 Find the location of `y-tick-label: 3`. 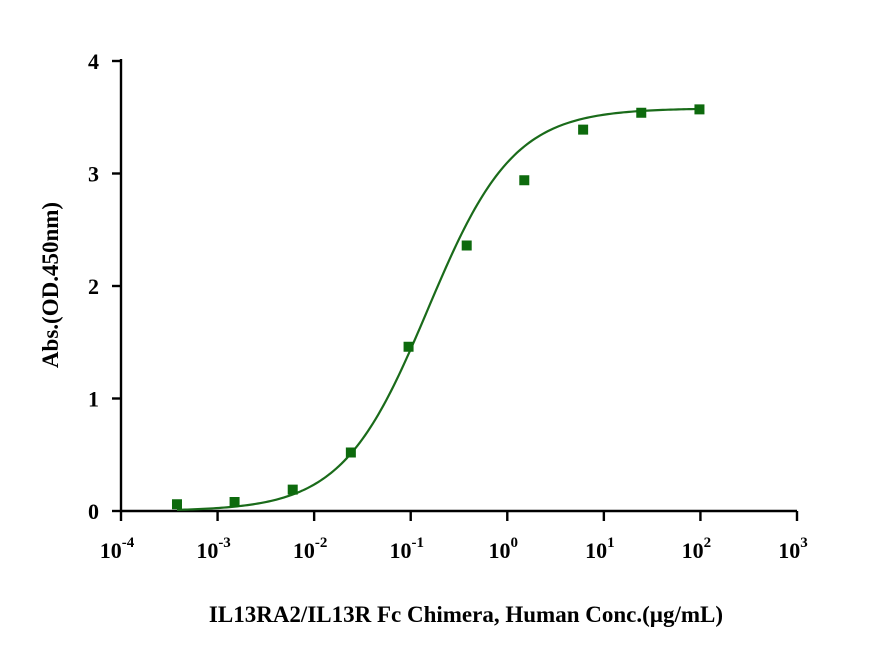

y-tick-label: 3 is located at coordinates (93, 174).